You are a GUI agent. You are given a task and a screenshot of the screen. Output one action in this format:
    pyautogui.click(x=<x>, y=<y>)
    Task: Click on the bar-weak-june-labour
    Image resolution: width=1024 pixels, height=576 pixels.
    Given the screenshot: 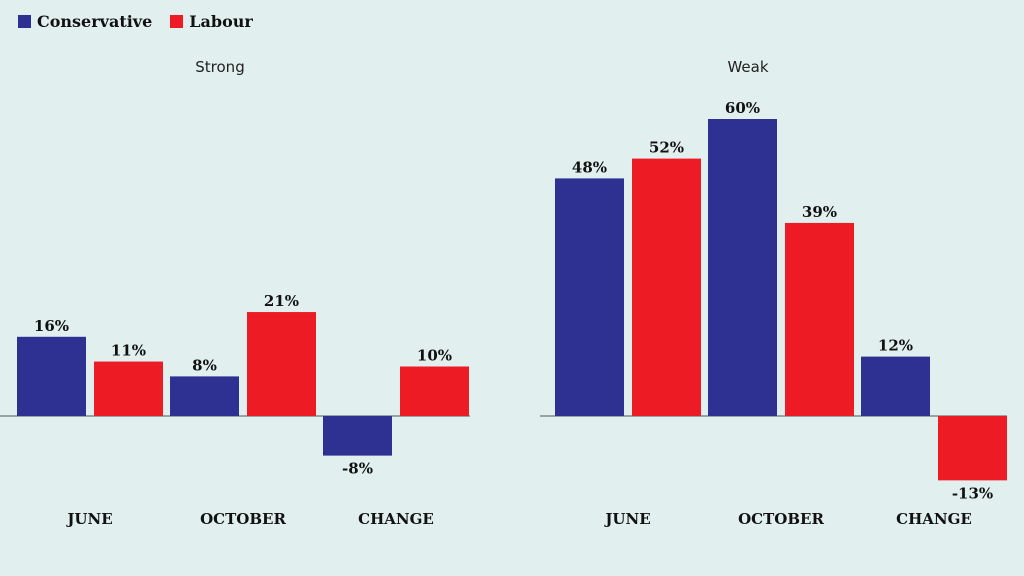 What is the action you would take?
    pyautogui.click(x=666, y=287)
    